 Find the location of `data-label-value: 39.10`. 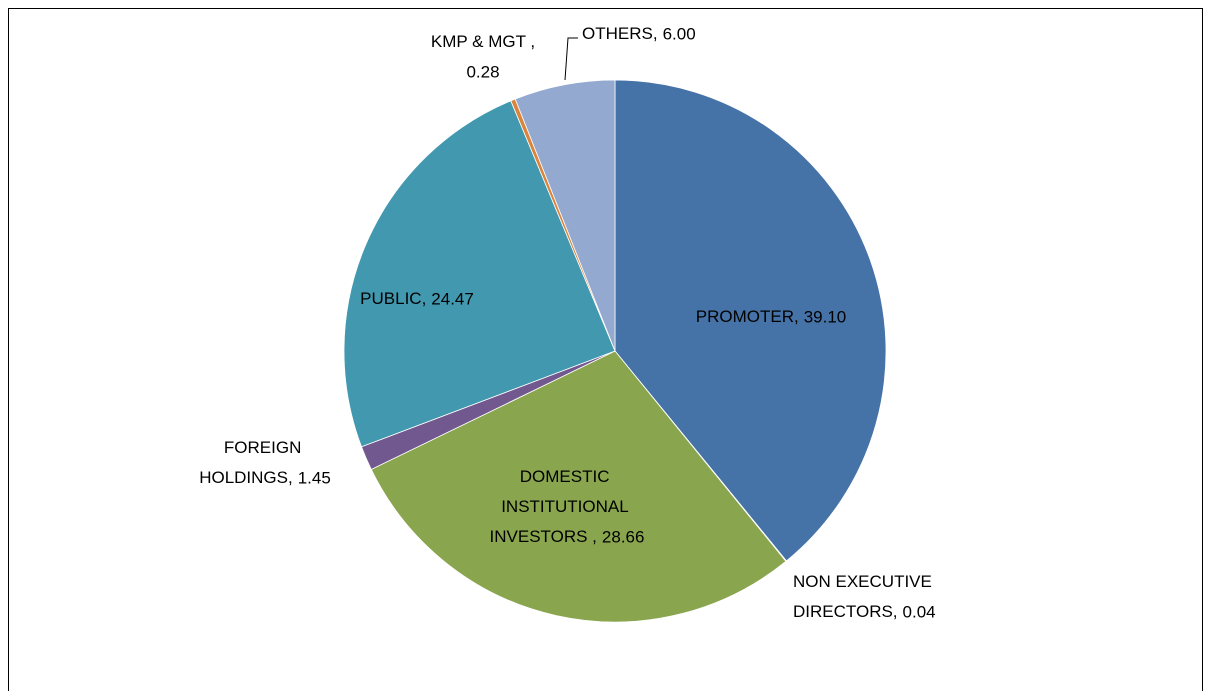

data-label-value: 39.10 is located at coordinates (825, 316).